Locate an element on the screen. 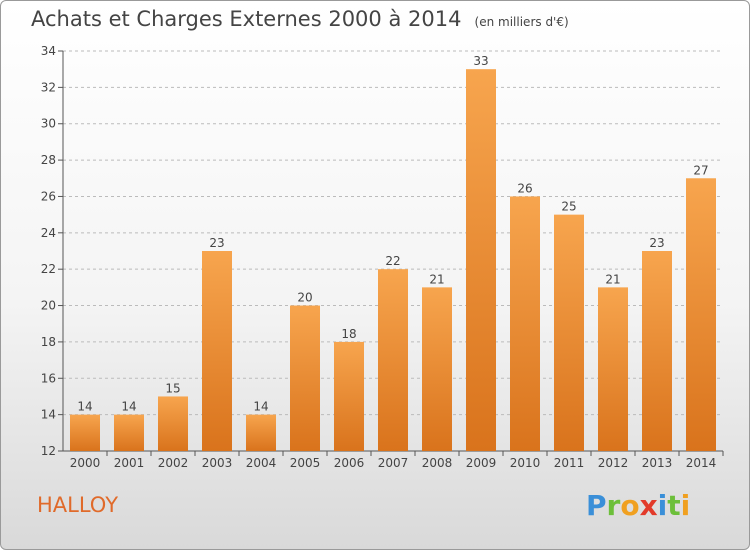 Image resolution: width=750 pixels, height=550 pixels. x-tick-label: 2008 is located at coordinates (437, 463).